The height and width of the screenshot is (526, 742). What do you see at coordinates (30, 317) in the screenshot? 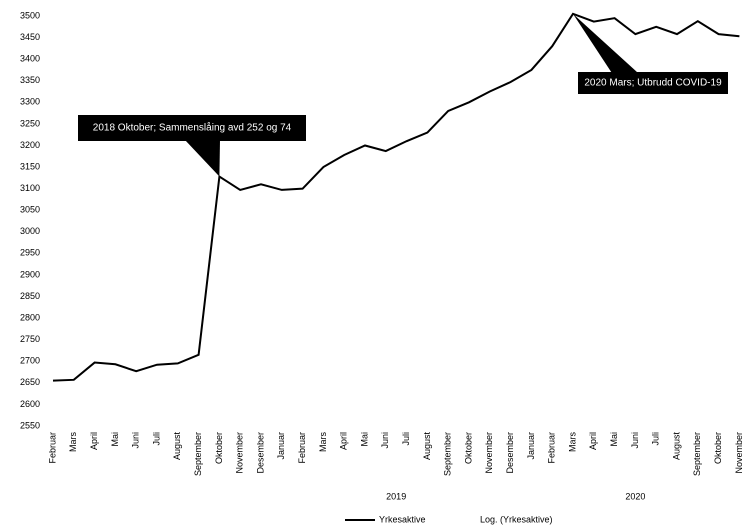
I see `y-tick-label: 2800` at bounding box center [30, 317].